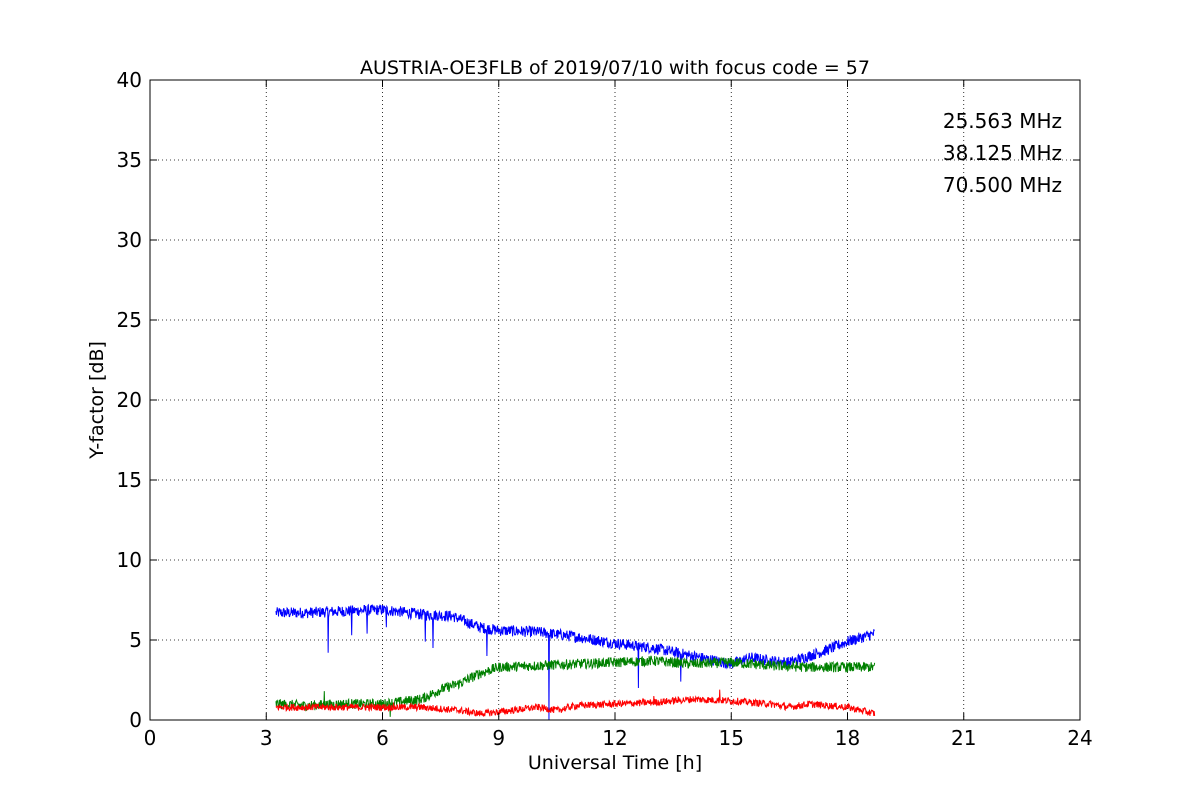 This screenshot has height=800, width=1200. I want to click on y-tick-label: 30, so click(129, 240).